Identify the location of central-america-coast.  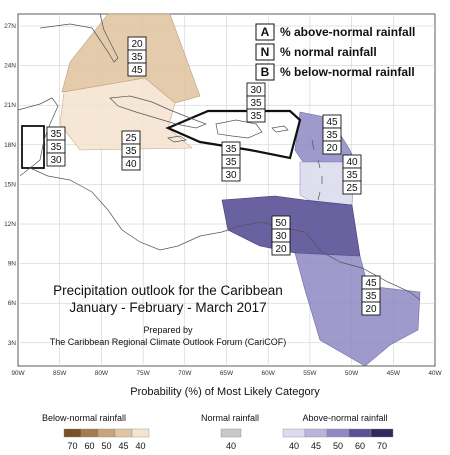
(115, 209).